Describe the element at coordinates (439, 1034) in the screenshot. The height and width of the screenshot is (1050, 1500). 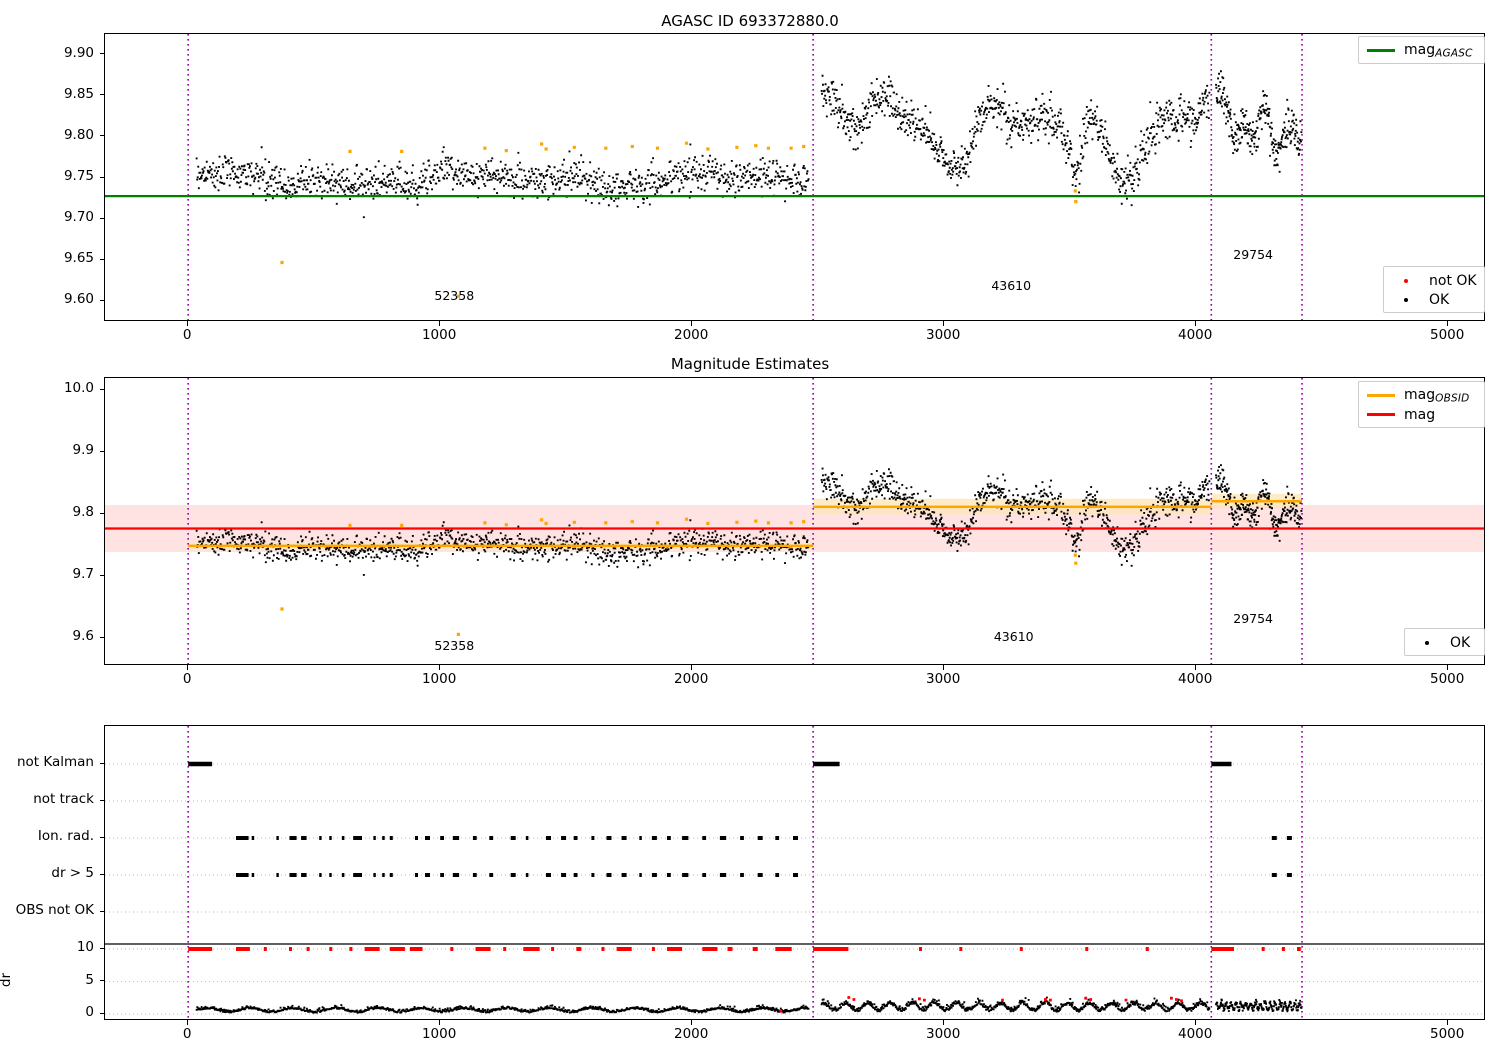
I see `xtick-label-p3: 1000` at that location.